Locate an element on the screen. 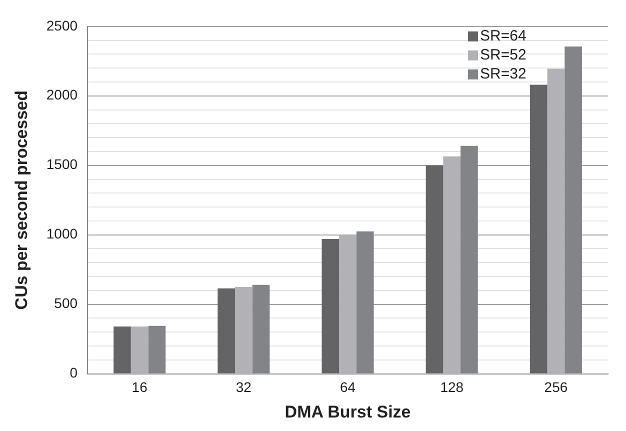 The width and height of the screenshot is (626, 431). y-tick-label: 1500 is located at coordinates (62, 164).